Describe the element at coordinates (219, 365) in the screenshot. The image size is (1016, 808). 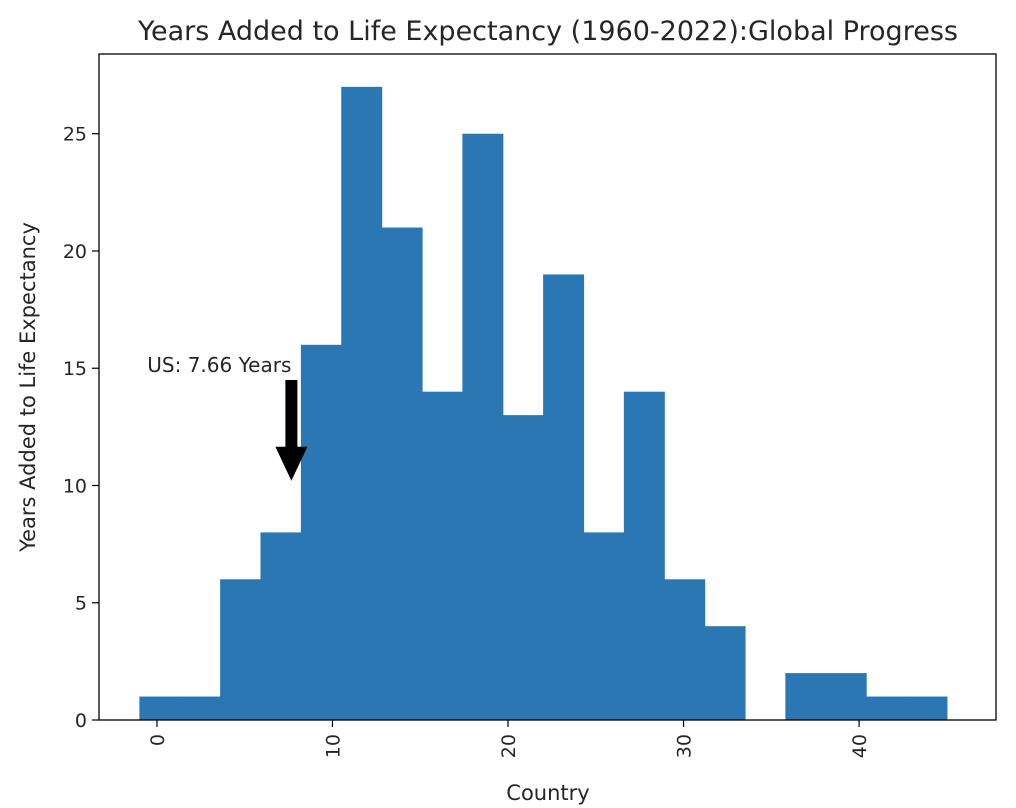
I see `annotation-label: US: 7.66 Years` at that location.